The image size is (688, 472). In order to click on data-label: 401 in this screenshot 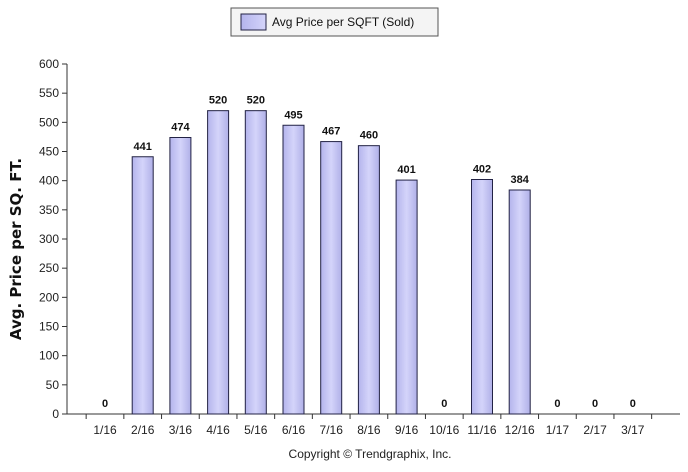, I will do `click(406, 170)`.